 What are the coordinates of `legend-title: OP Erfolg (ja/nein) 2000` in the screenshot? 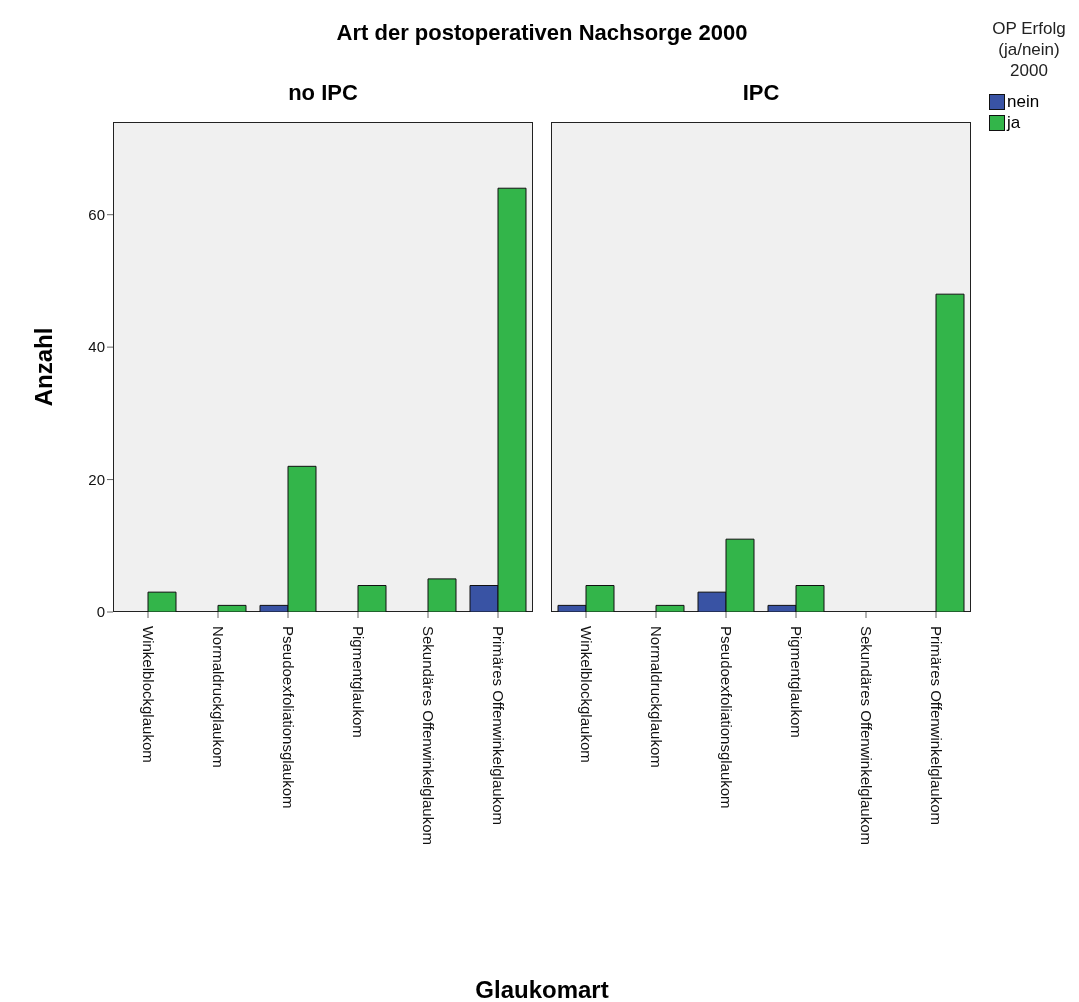 It's located at (1029, 49).